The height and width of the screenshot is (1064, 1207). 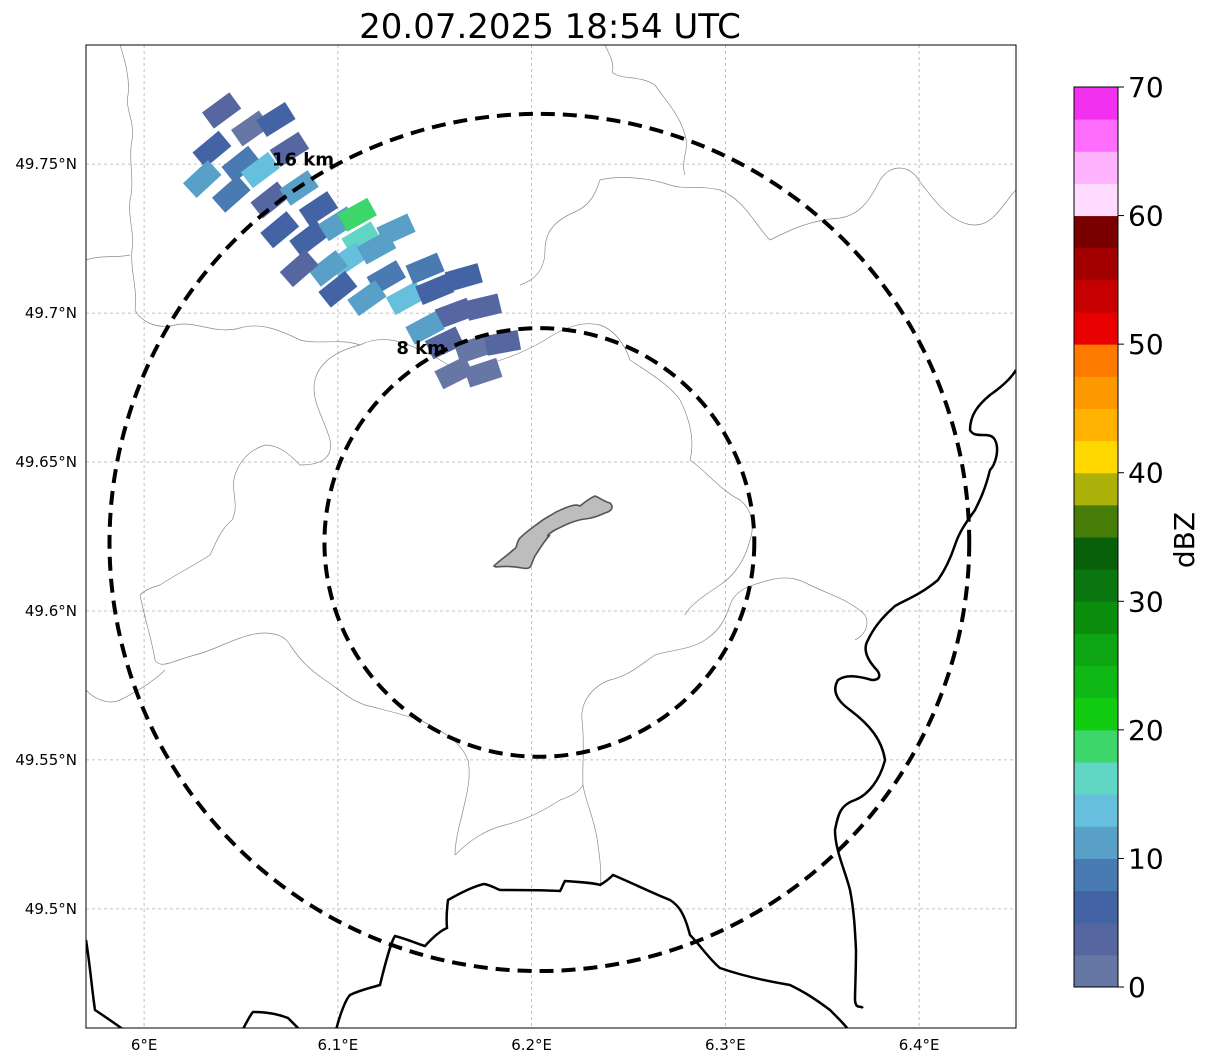 I want to click on colorbar: 0 10 20 30 40 50 60 70 dBZ, so click(x=1137, y=537).